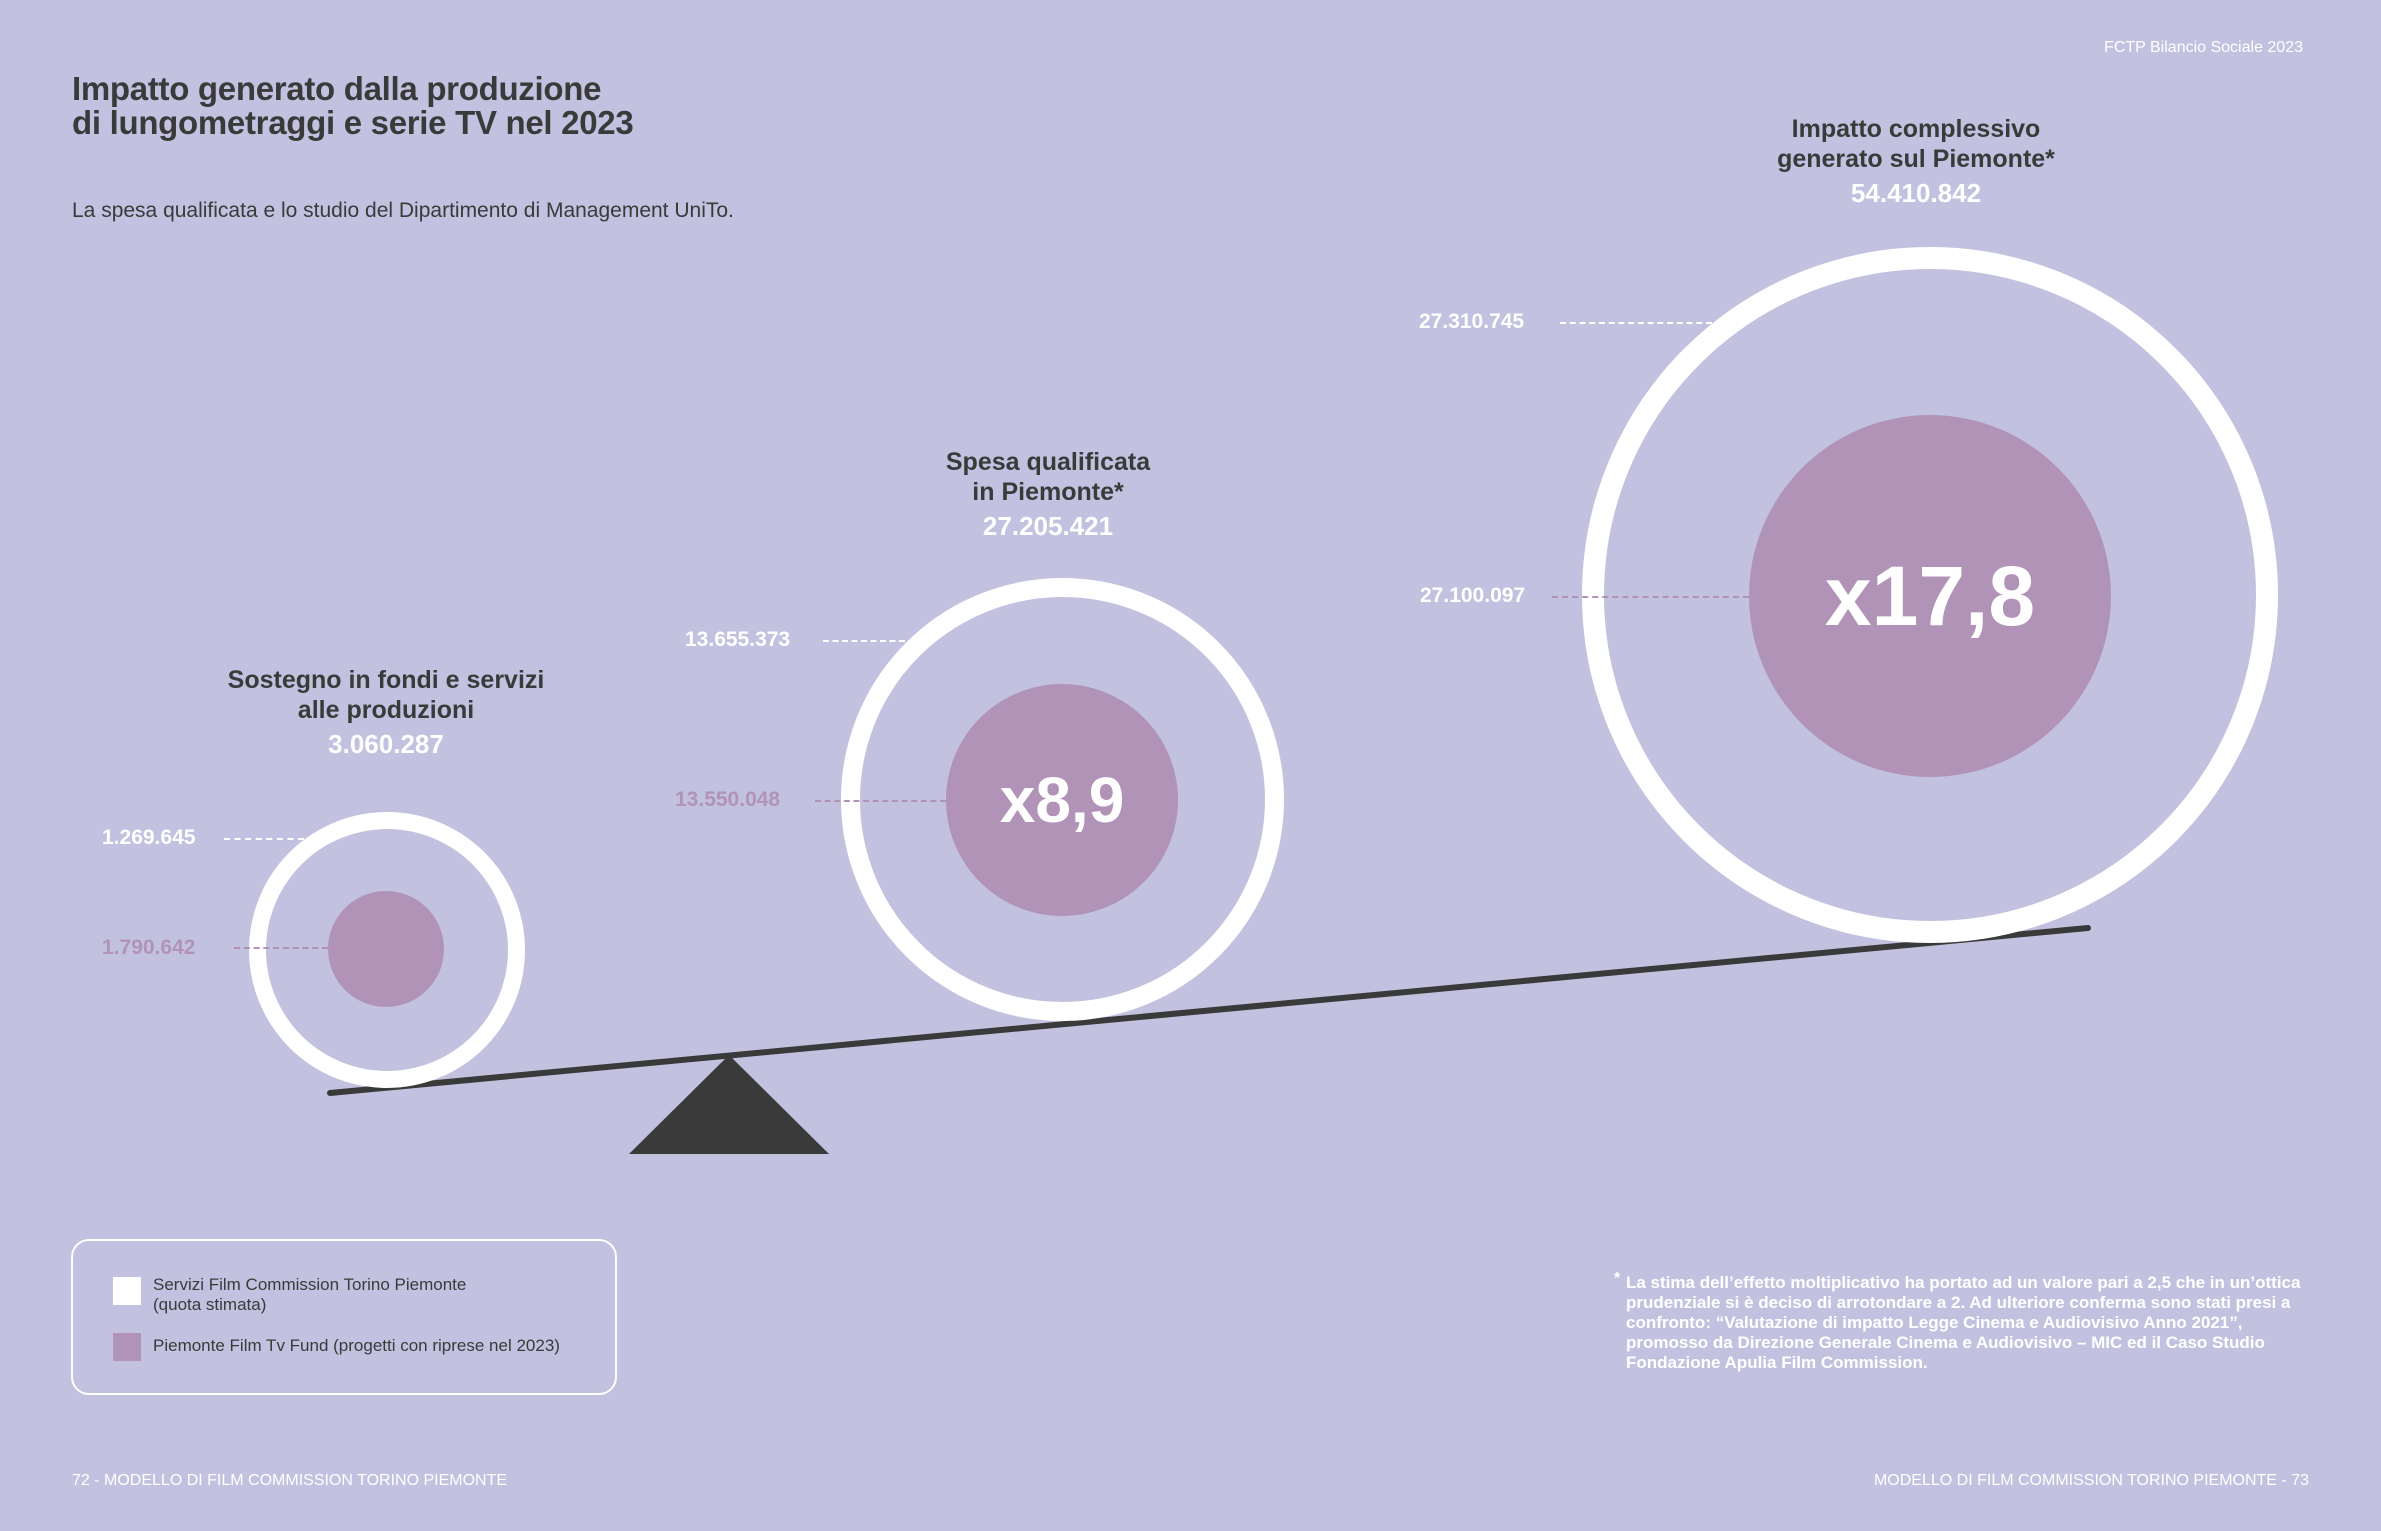  I want to click on group-support-services-leader, so click(264, 839).